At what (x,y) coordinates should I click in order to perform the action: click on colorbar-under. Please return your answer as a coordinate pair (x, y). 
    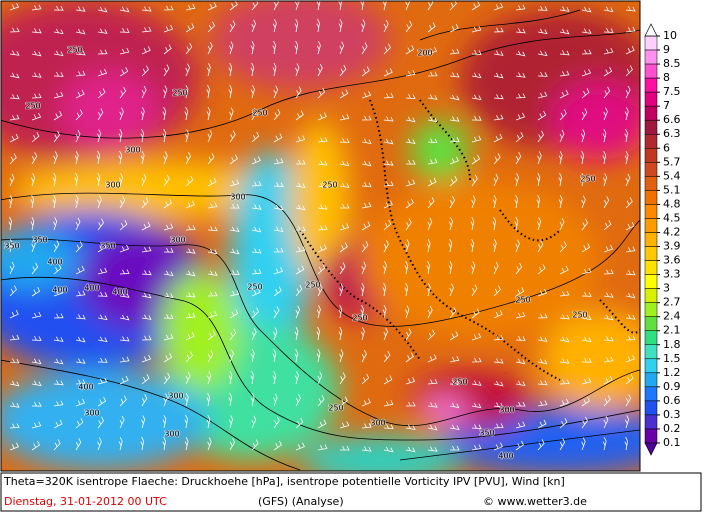
    Looking at the image, I should click on (651, 449).